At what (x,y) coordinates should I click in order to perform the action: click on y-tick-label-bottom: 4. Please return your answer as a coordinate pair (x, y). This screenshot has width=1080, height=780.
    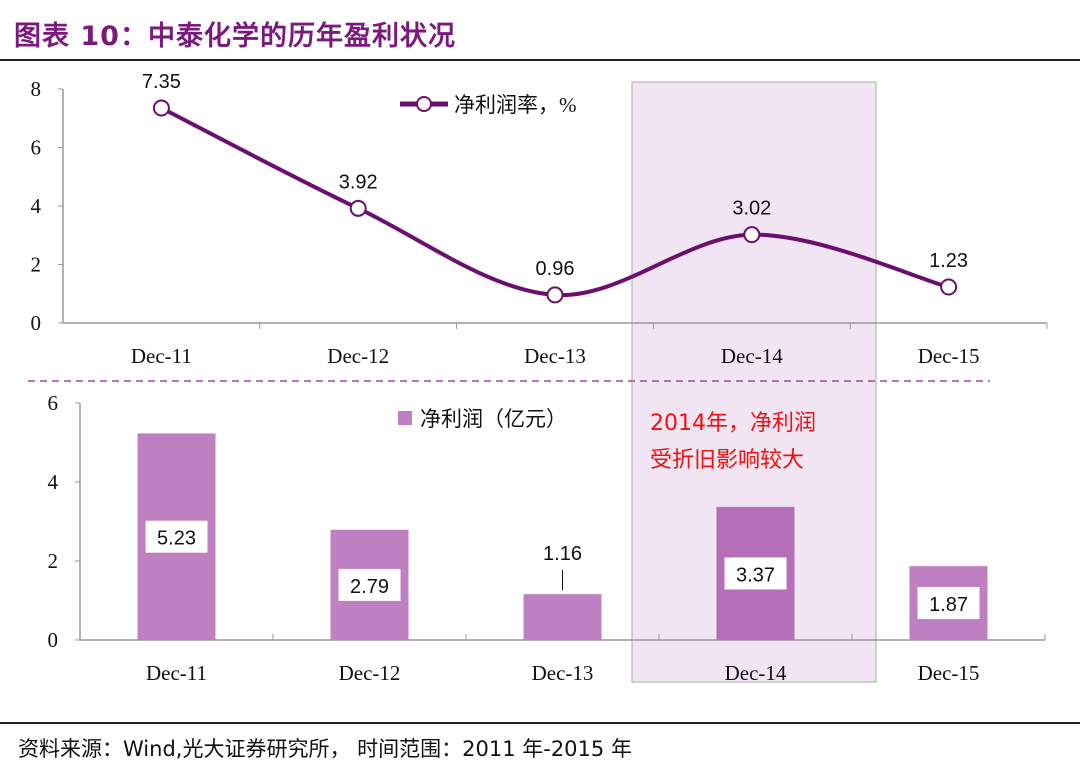
    Looking at the image, I should click on (53, 482).